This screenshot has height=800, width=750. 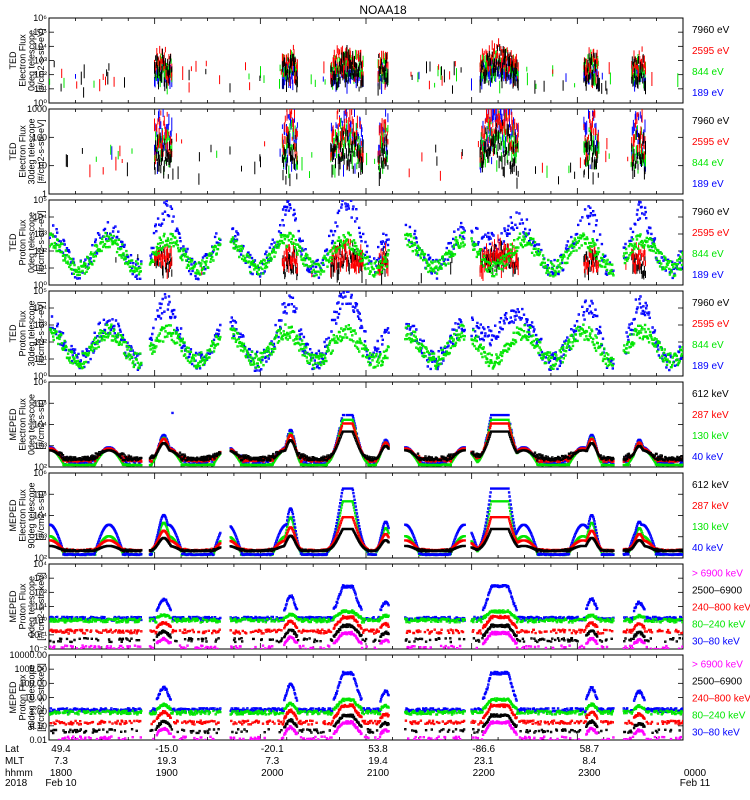 I want to click on y-tick-label: 1, so click(x=44, y=194).